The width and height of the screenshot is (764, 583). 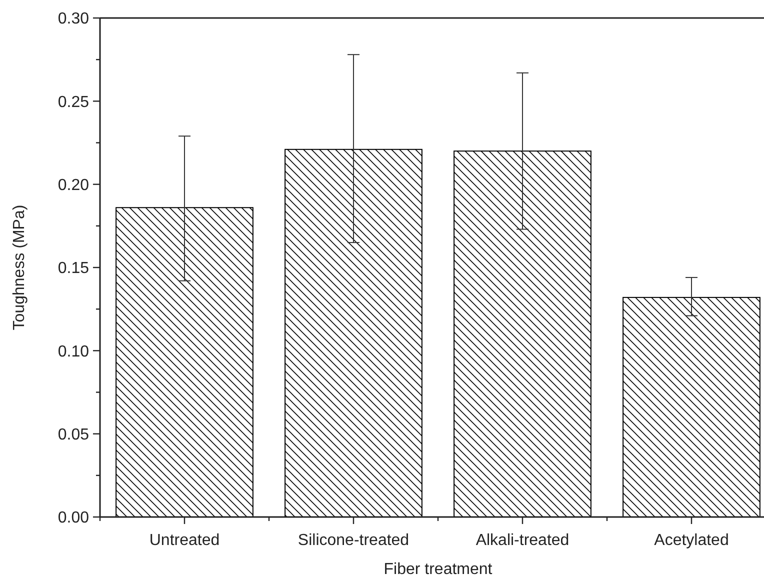 I want to click on y-tick-label: 0.00, so click(x=74, y=518).